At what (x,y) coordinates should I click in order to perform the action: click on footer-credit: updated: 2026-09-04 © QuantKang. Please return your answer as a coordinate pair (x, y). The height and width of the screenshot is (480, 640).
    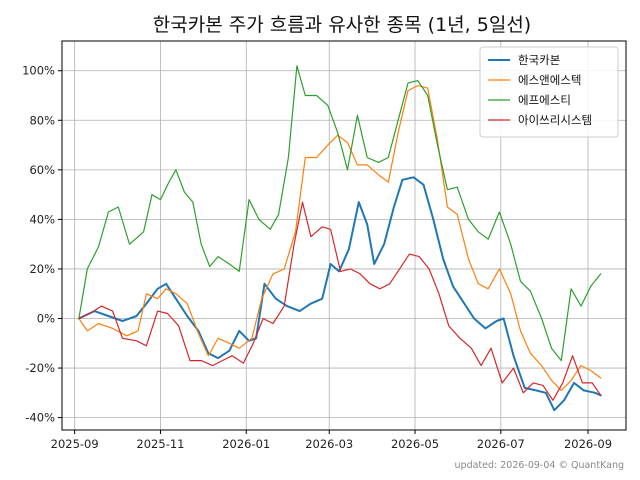
    Looking at the image, I should click on (539, 465).